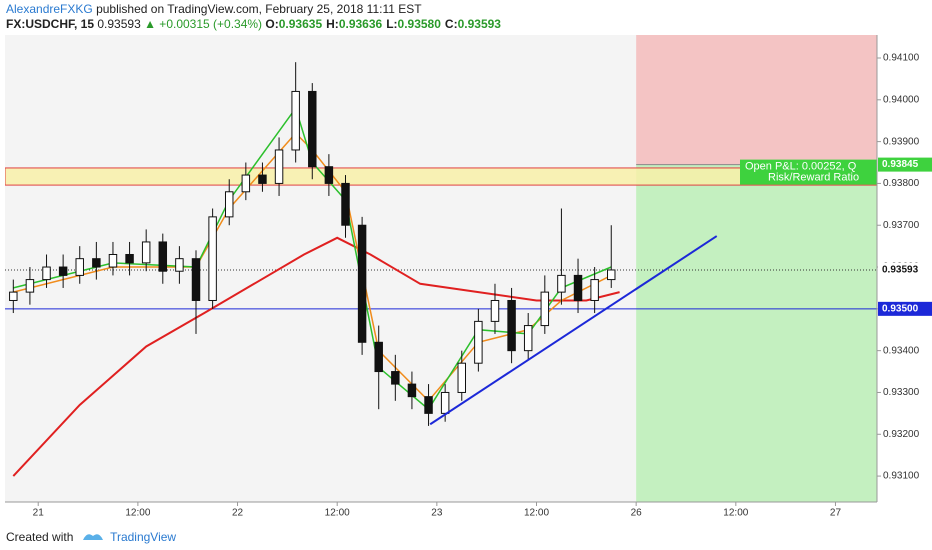 The height and width of the screenshot is (550, 932). Describe the element at coordinates (901, 350) in the screenshot. I see `y-tick-label: 0.93400` at that location.